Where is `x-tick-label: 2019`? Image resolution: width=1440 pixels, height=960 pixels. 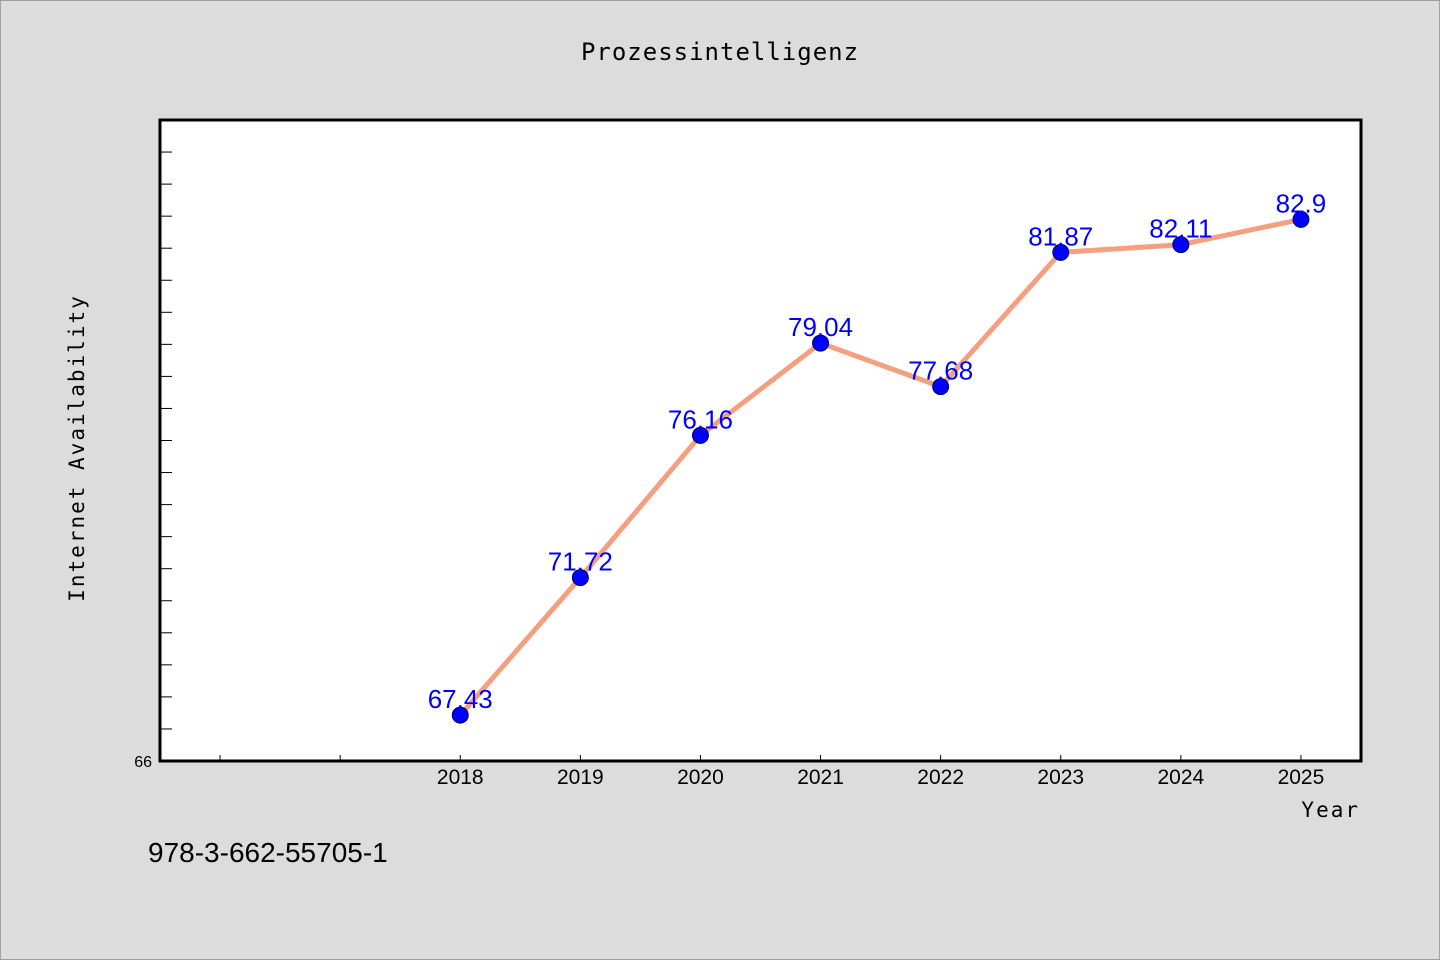
x-tick-label: 2019 is located at coordinates (580, 777).